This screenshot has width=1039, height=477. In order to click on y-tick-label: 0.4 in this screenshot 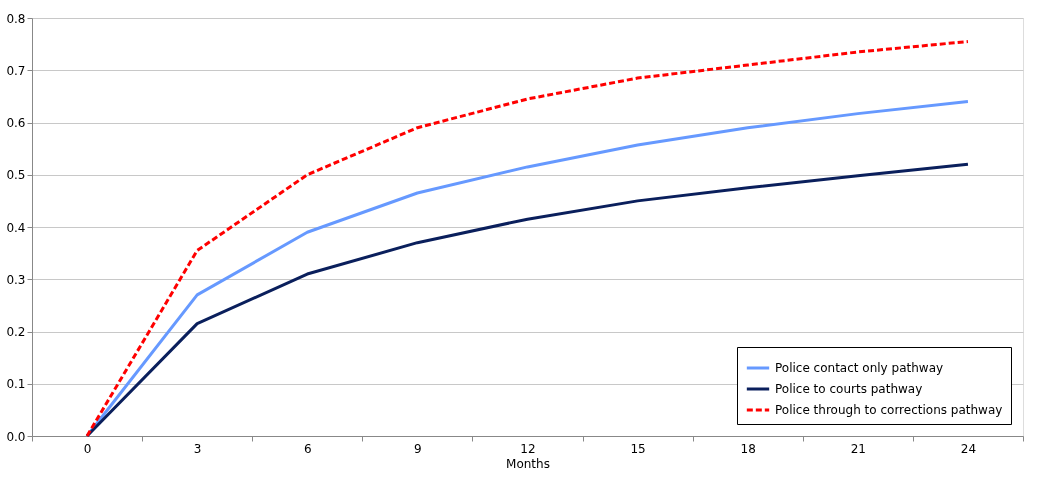, I will do `click(16, 227)`.